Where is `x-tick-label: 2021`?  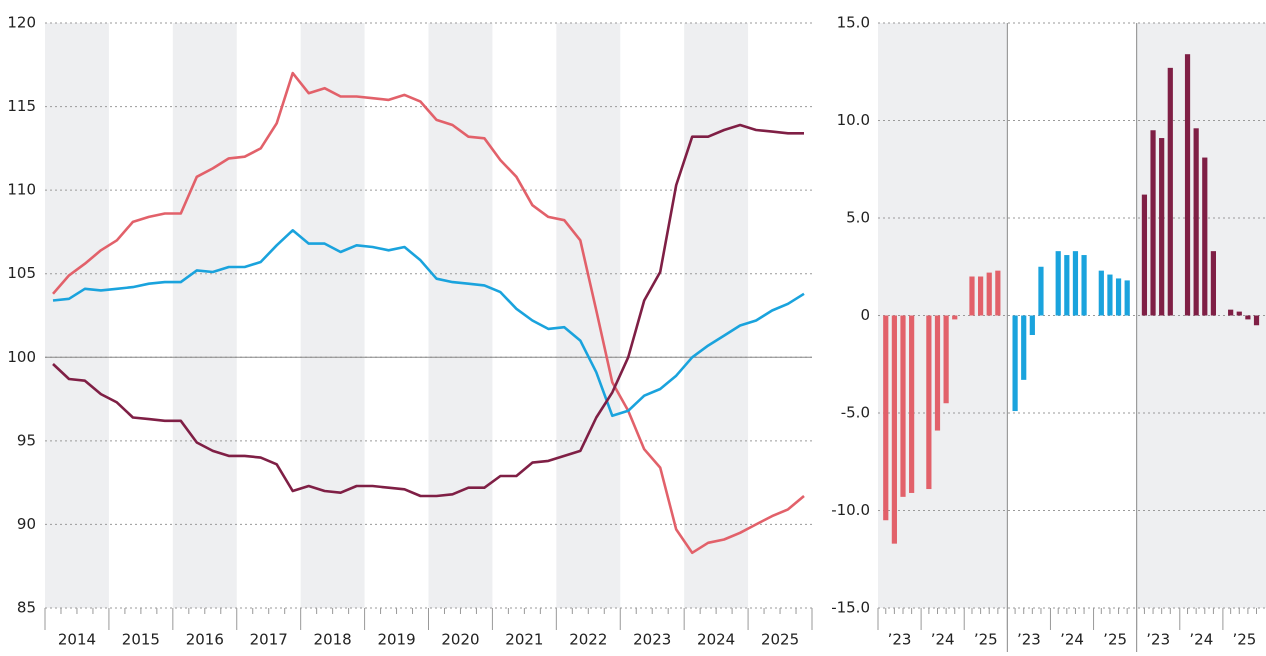
x-tick-label: 2021 is located at coordinates (524, 640).